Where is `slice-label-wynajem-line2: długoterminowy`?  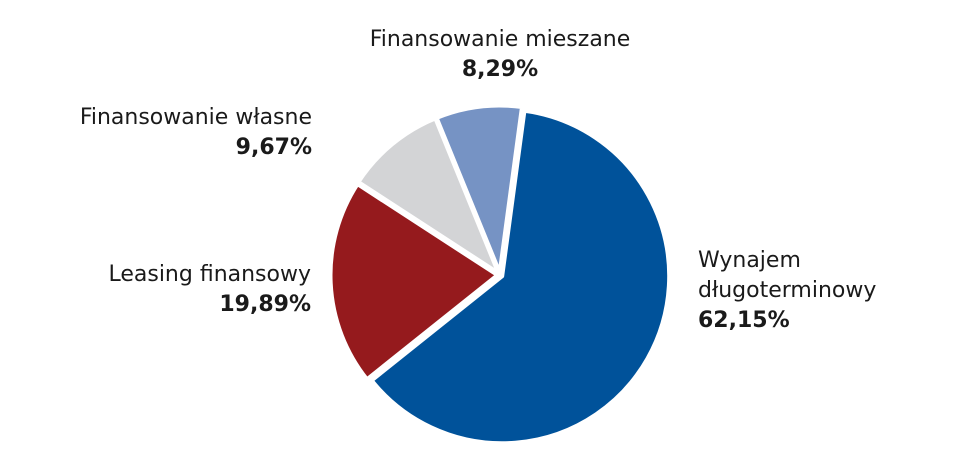
slice-label-wynajem-line2: długoterminowy is located at coordinates (787, 290).